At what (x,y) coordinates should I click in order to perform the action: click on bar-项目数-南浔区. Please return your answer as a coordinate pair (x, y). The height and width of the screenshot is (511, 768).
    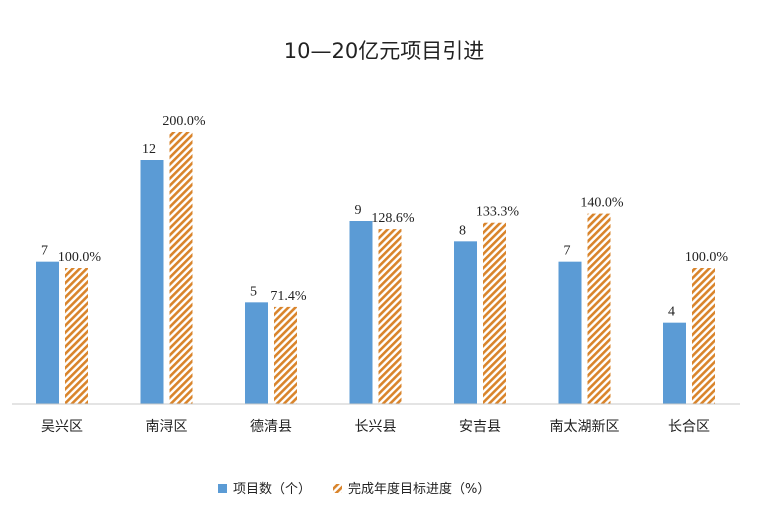
    Looking at the image, I should click on (152, 282).